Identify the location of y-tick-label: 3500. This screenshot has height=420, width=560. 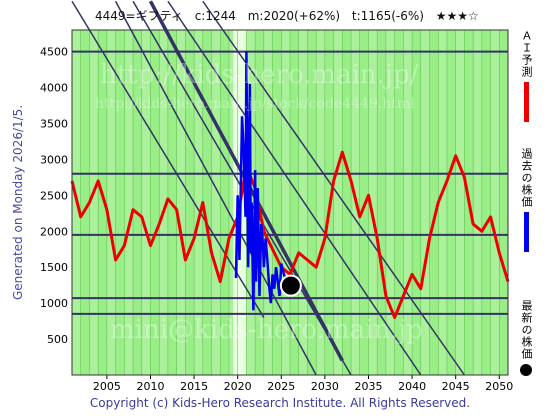
(54, 123).